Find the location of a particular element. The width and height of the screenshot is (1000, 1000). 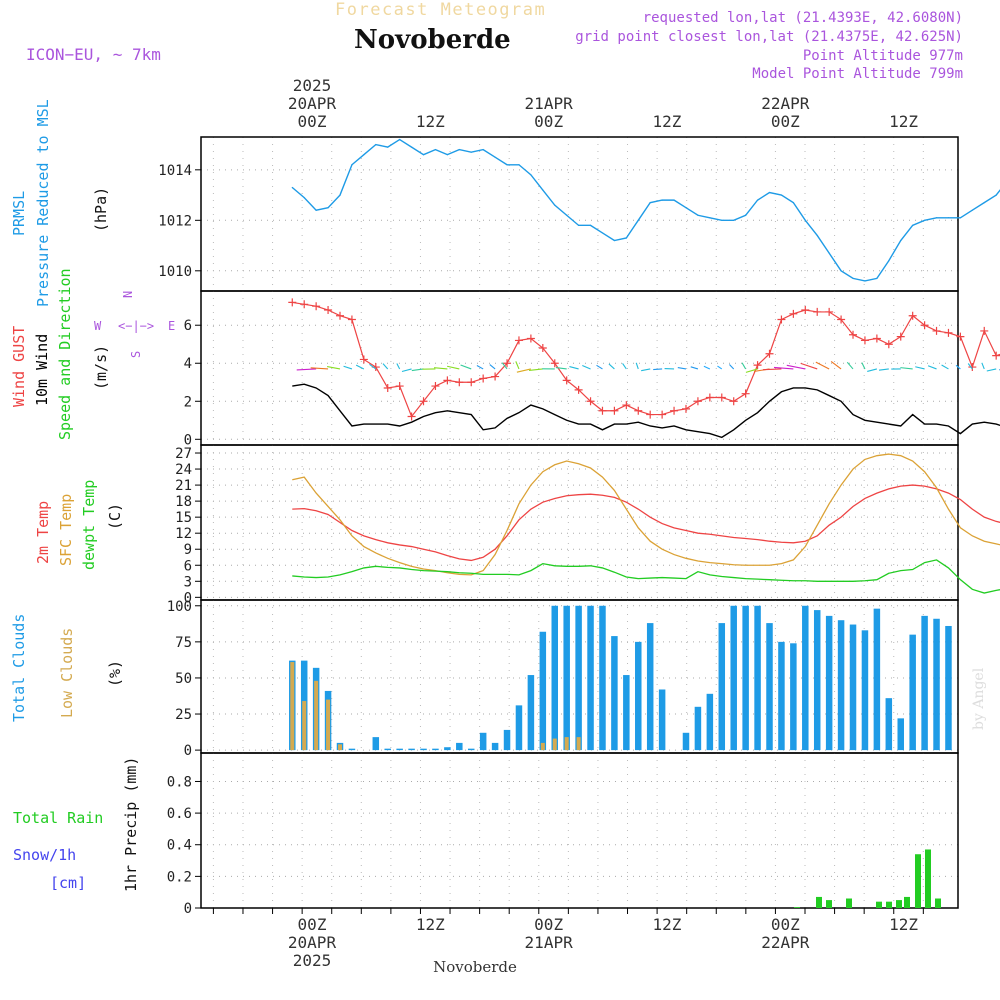

compass-east: E is located at coordinates (171, 326).